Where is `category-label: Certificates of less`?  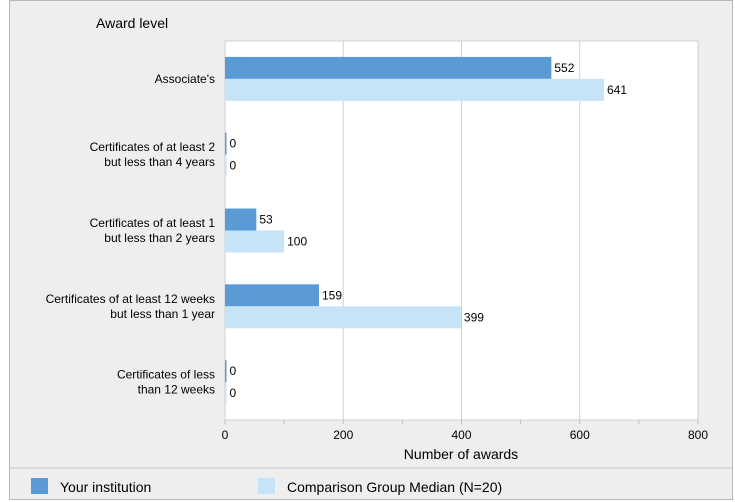 category-label: Certificates of less is located at coordinates (166, 375).